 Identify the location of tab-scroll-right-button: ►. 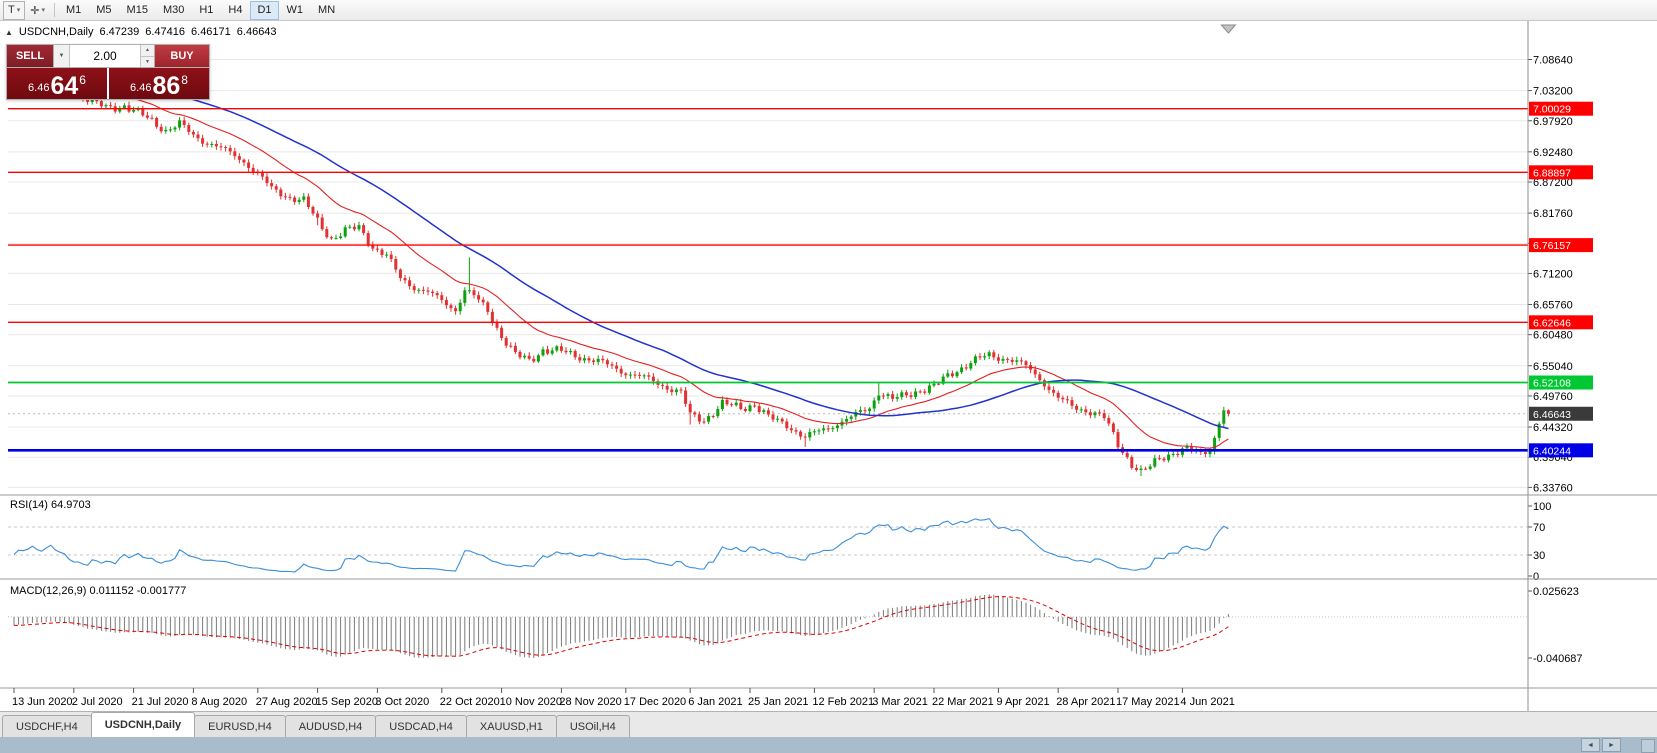
(1611, 745).